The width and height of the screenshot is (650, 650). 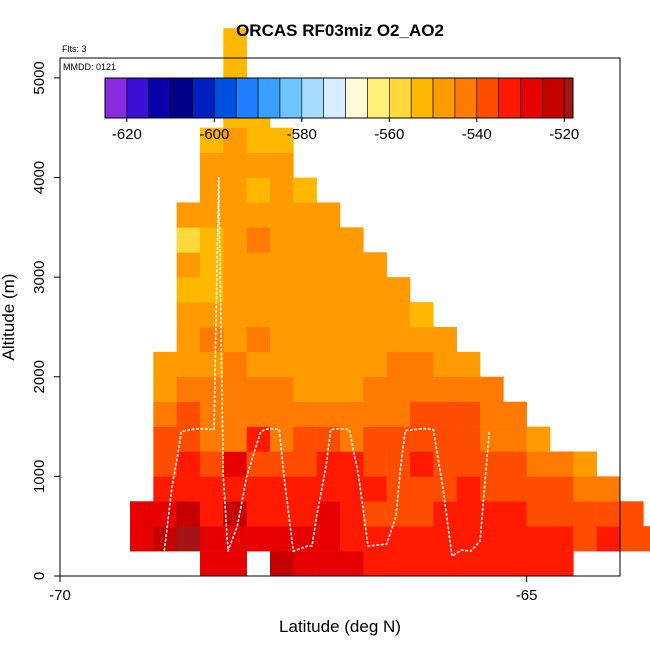 I want to click on chart-title: ORCAS RF03miz O2_AO2, so click(x=340, y=30).